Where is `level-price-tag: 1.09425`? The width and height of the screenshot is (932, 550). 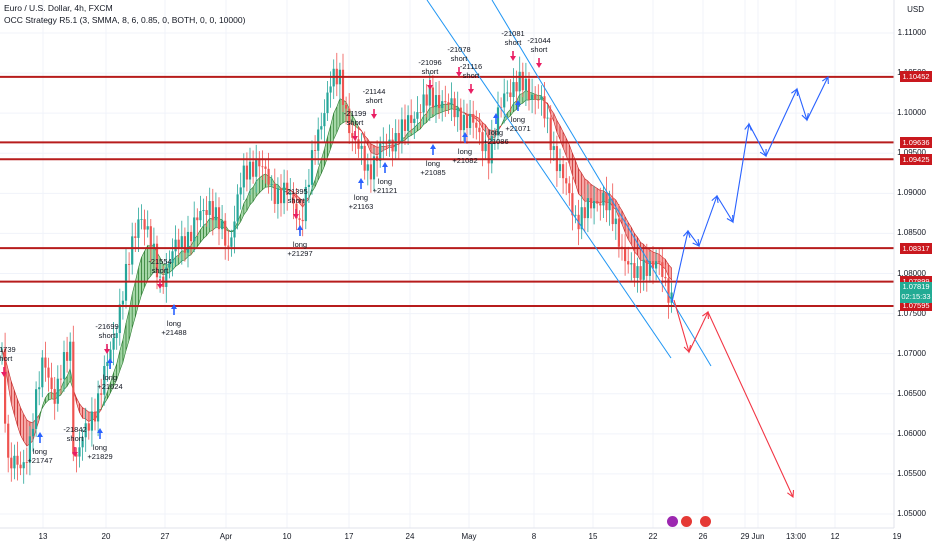
level-price-tag: 1.09425 is located at coordinates (916, 159).